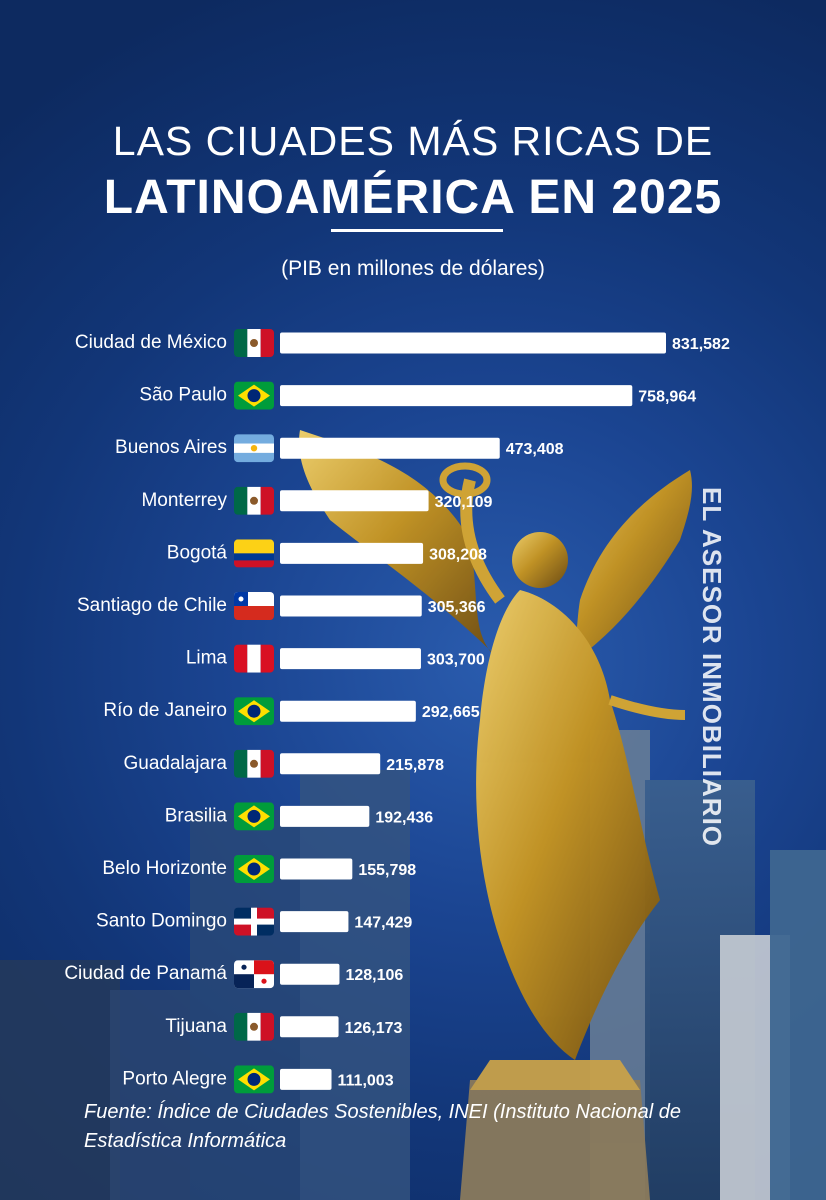  I want to click on category-label: Santiago de Chile, so click(152, 605).